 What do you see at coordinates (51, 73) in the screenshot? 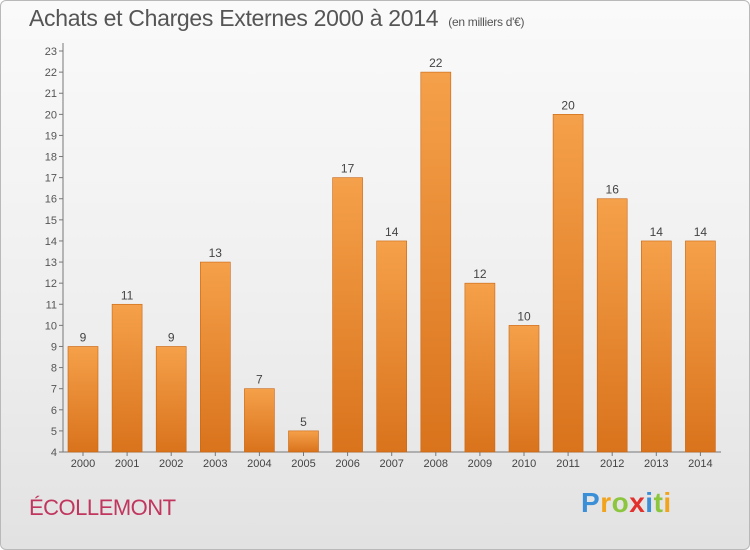
I see `y-tick-label: 22` at bounding box center [51, 73].